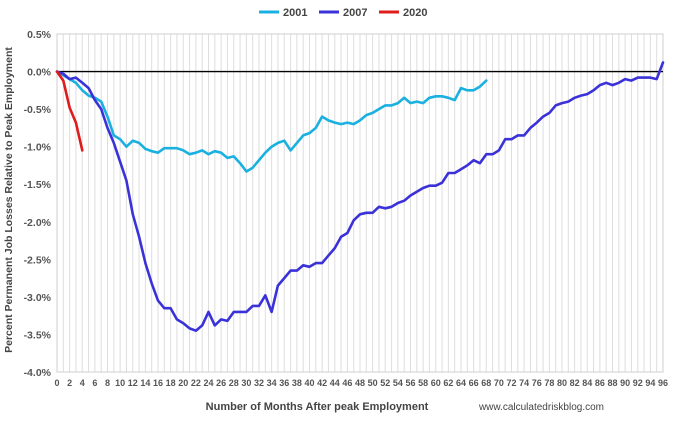 The height and width of the screenshot is (423, 673). Describe the element at coordinates (638, 383) in the screenshot. I see `x-tick-label: 92` at that location.